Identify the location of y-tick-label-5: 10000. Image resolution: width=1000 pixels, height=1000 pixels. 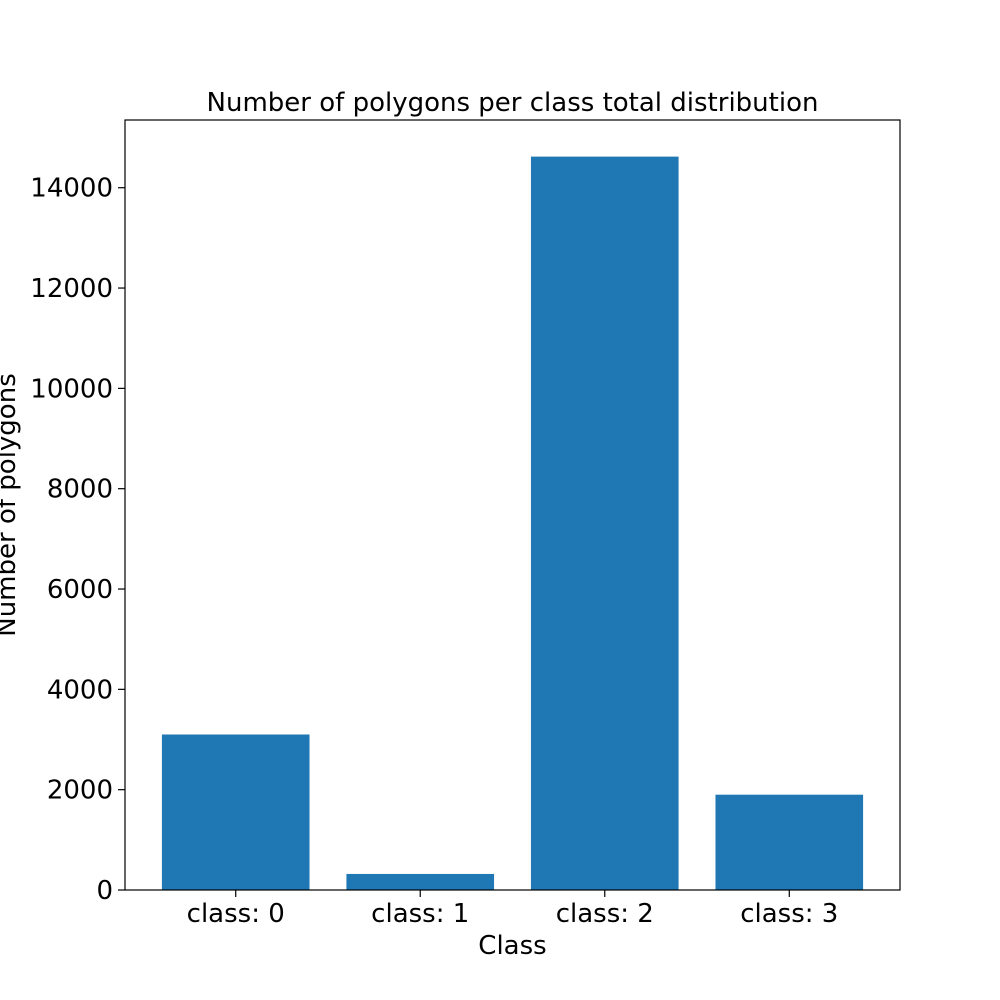
(71, 389).